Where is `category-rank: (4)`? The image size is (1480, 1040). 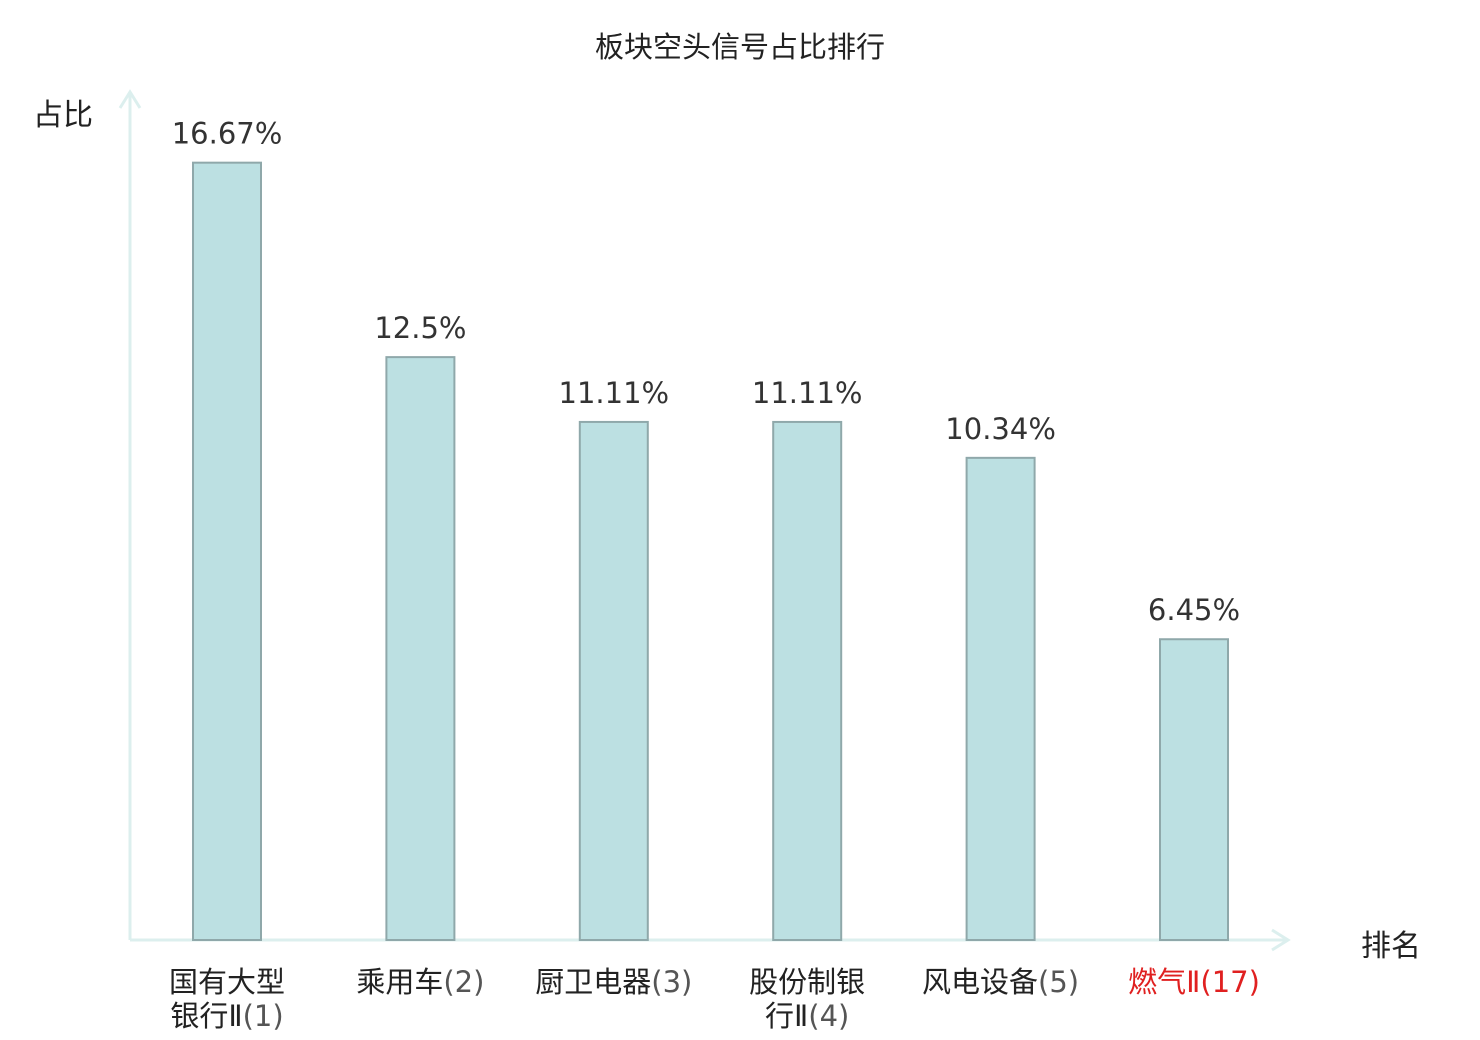 category-rank: (4) is located at coordinates (829, 1016).